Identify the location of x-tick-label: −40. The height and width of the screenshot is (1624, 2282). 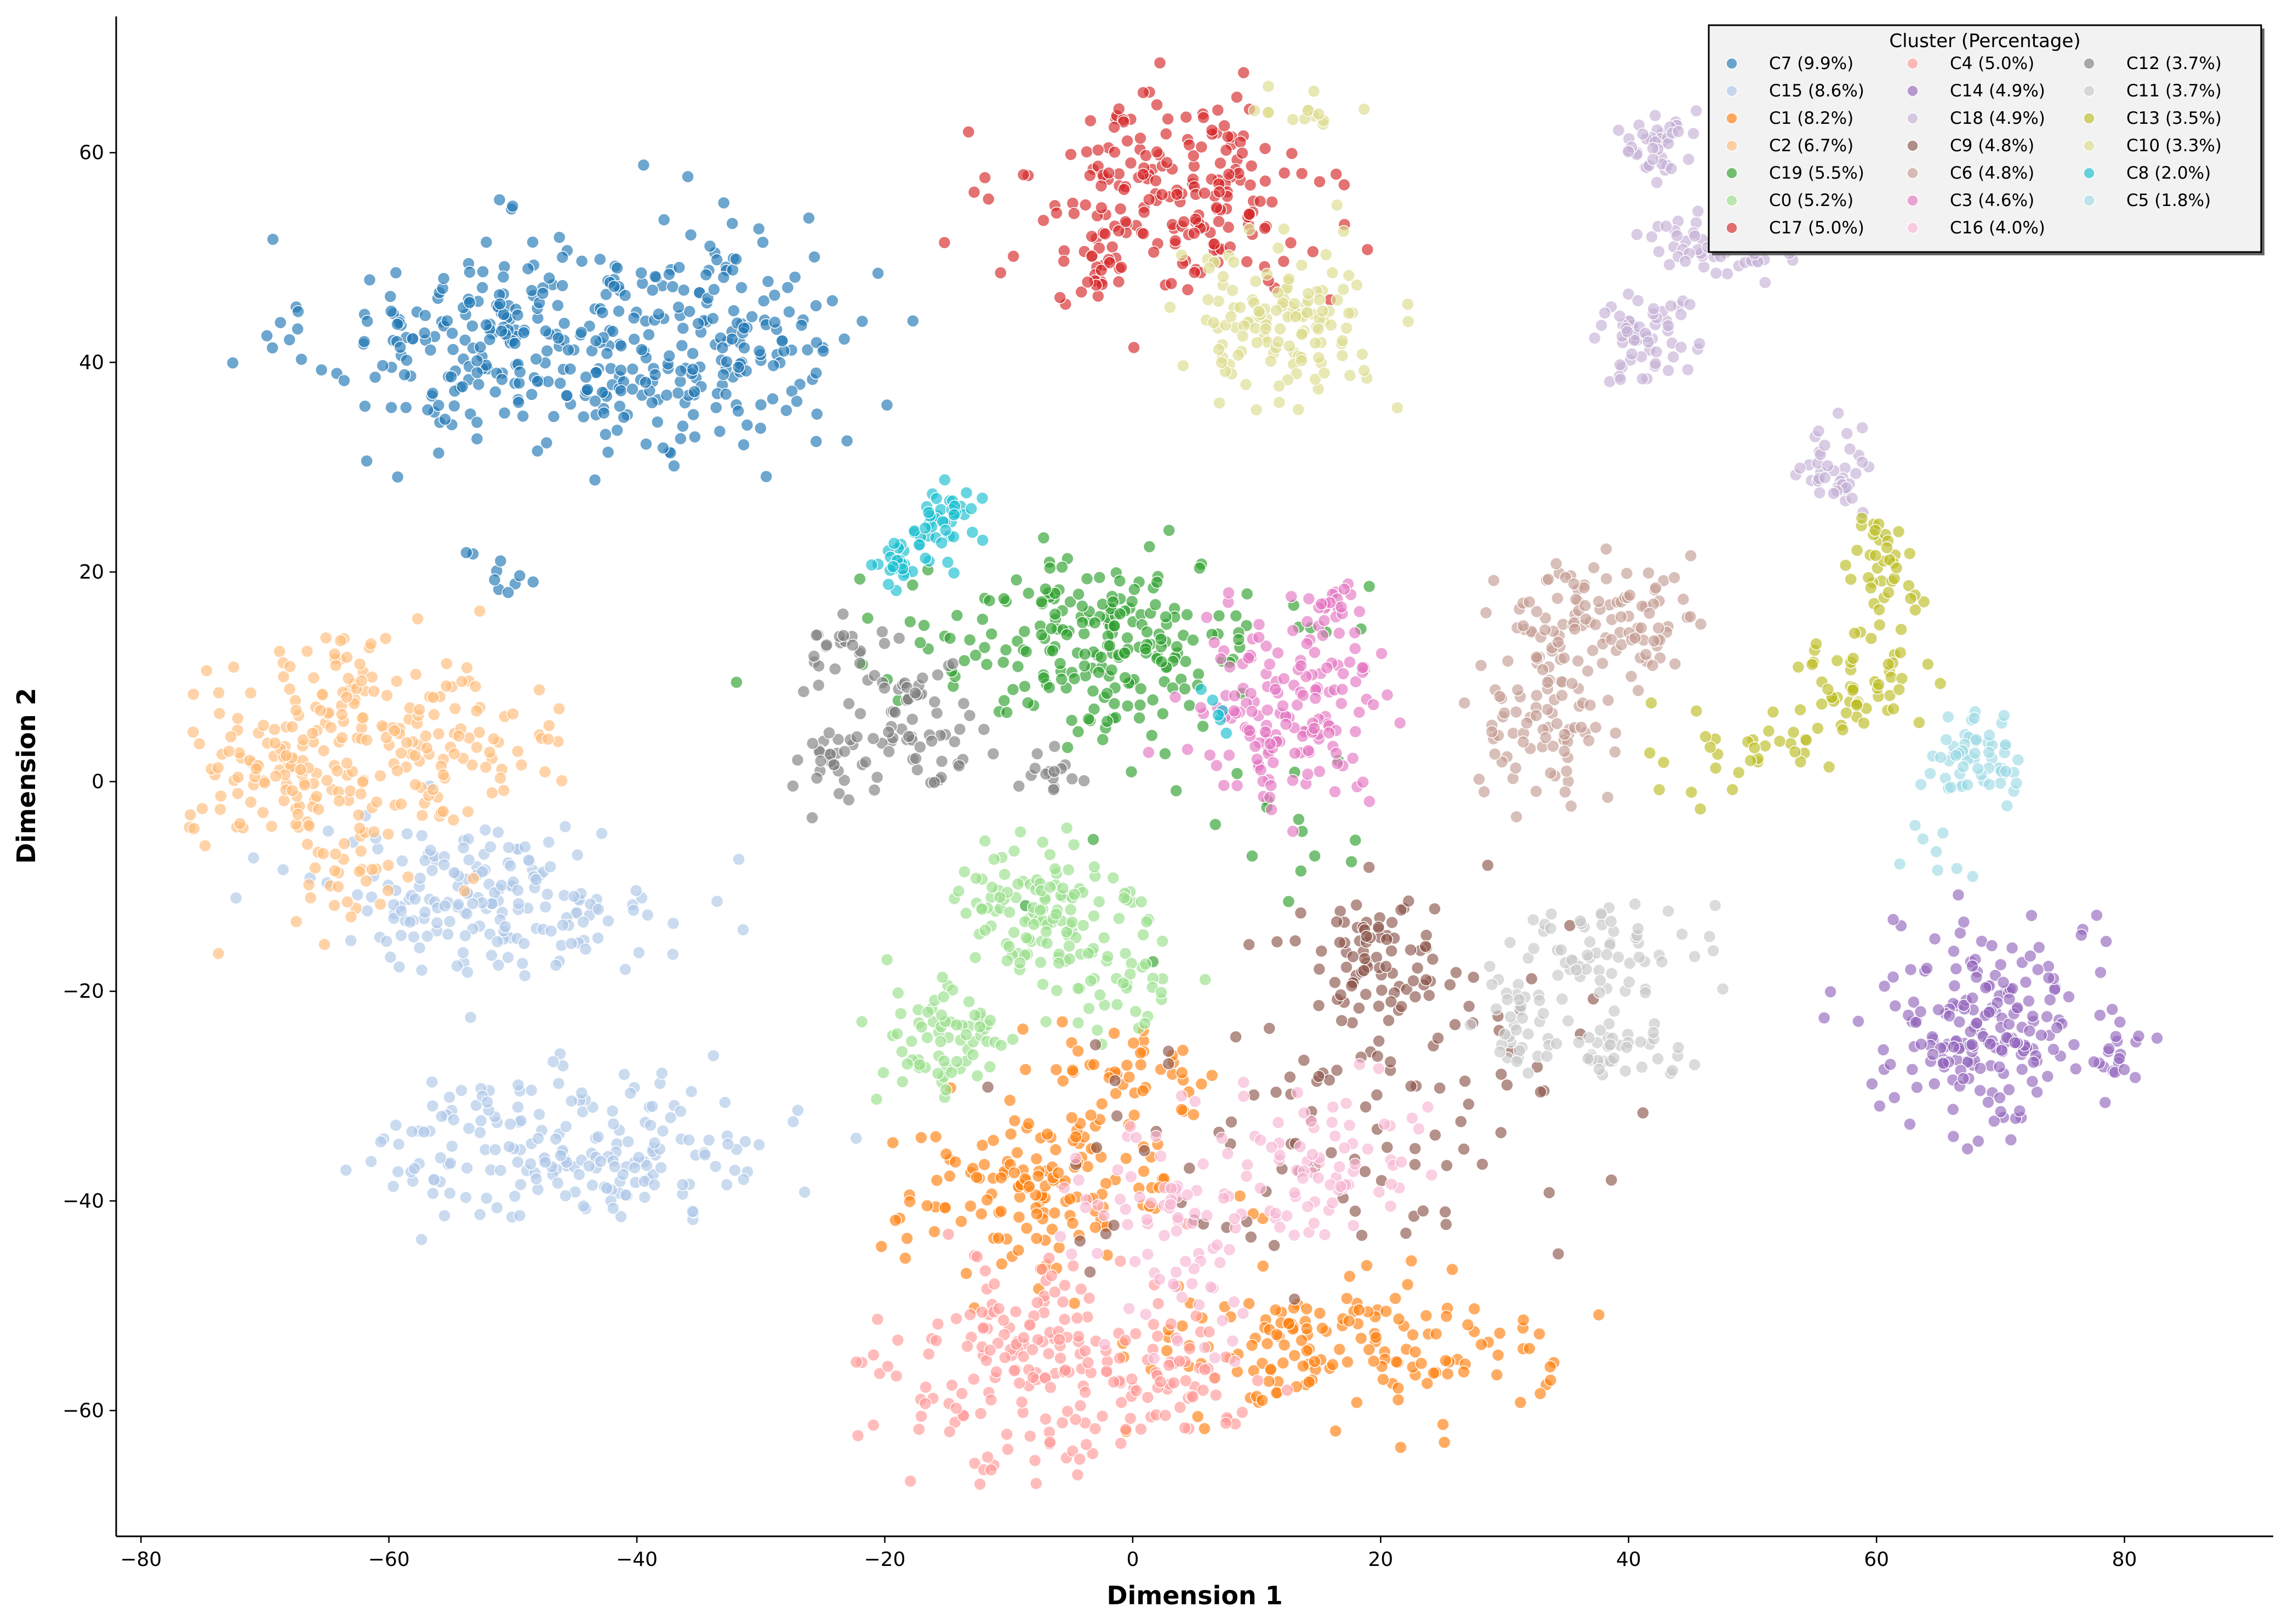
(637, 1559).